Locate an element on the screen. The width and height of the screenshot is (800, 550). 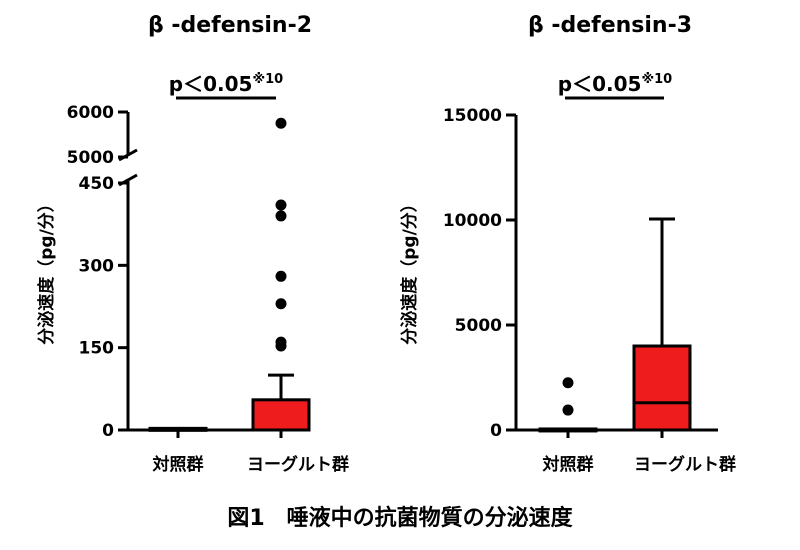
y-tick-label: 10000 is located at coordinates (472, 221).